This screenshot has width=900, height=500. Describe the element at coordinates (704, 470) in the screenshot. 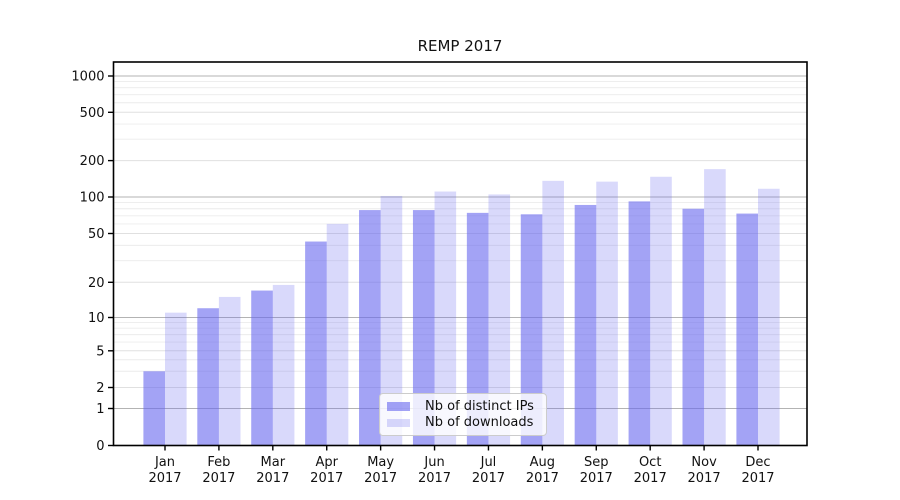

I see `x-tick-label: Nov 2017` at that location.